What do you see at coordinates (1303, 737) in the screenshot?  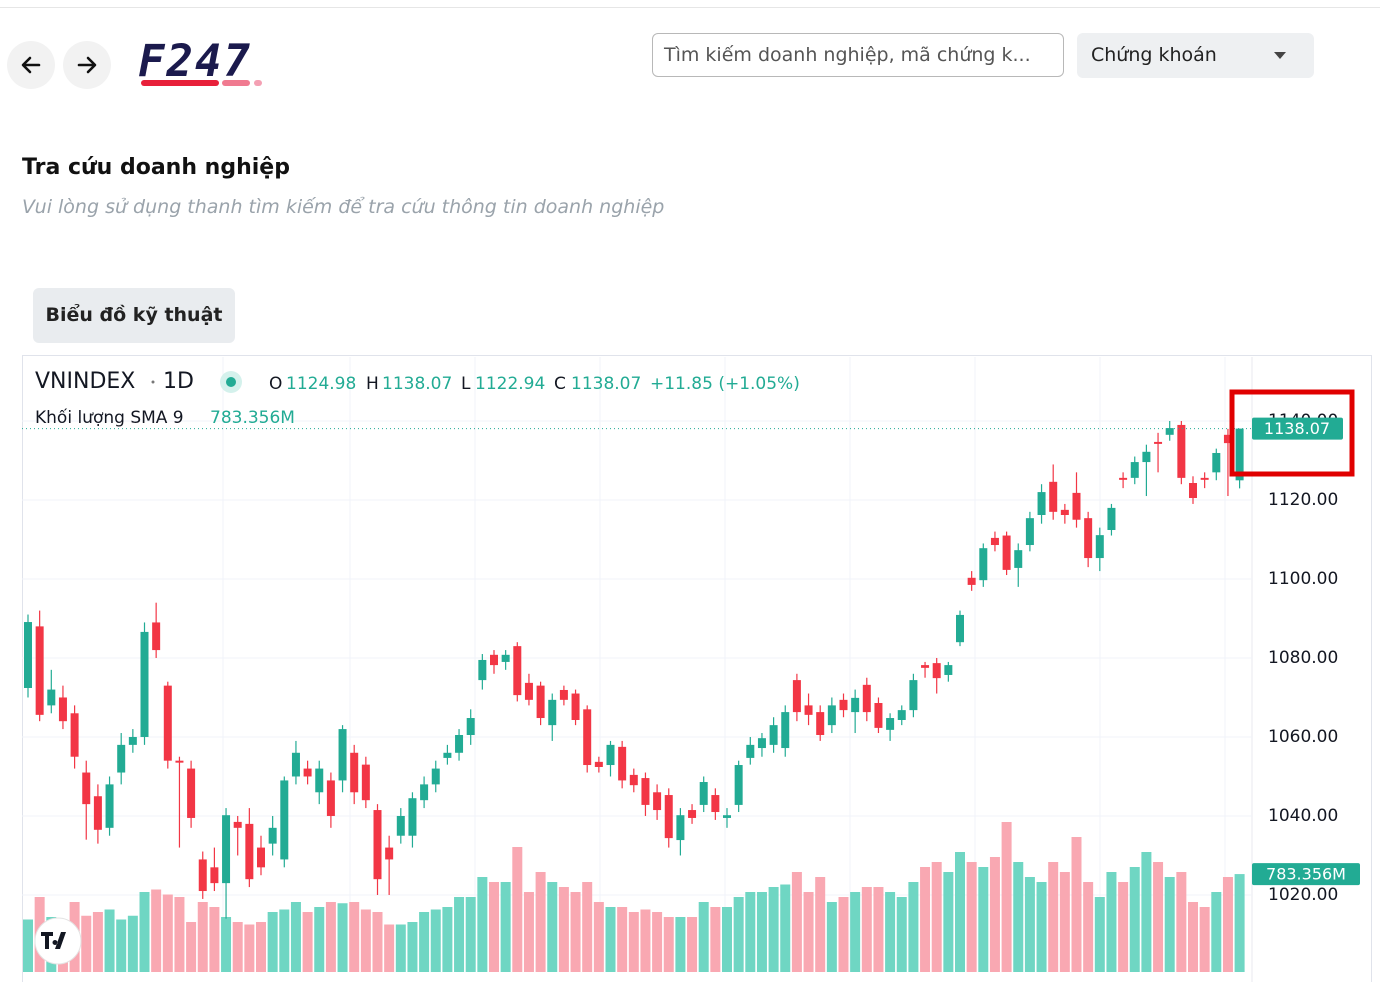 I see `y-tick-label: 1060.00` at bounding box center [1303, 737].